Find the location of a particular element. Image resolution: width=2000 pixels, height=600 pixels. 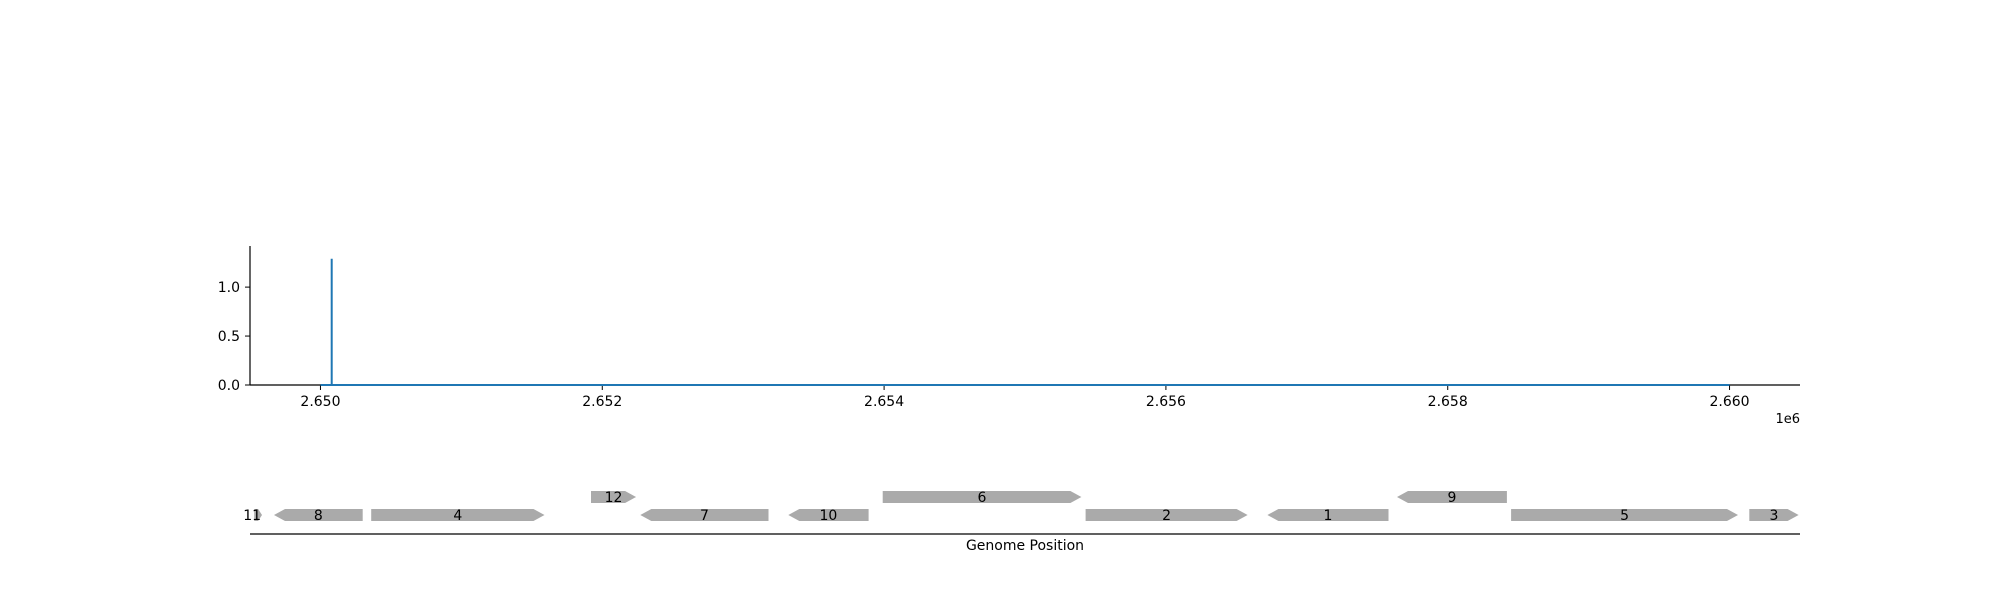

gene-label: 1 is located at coordinates (1327, 516).